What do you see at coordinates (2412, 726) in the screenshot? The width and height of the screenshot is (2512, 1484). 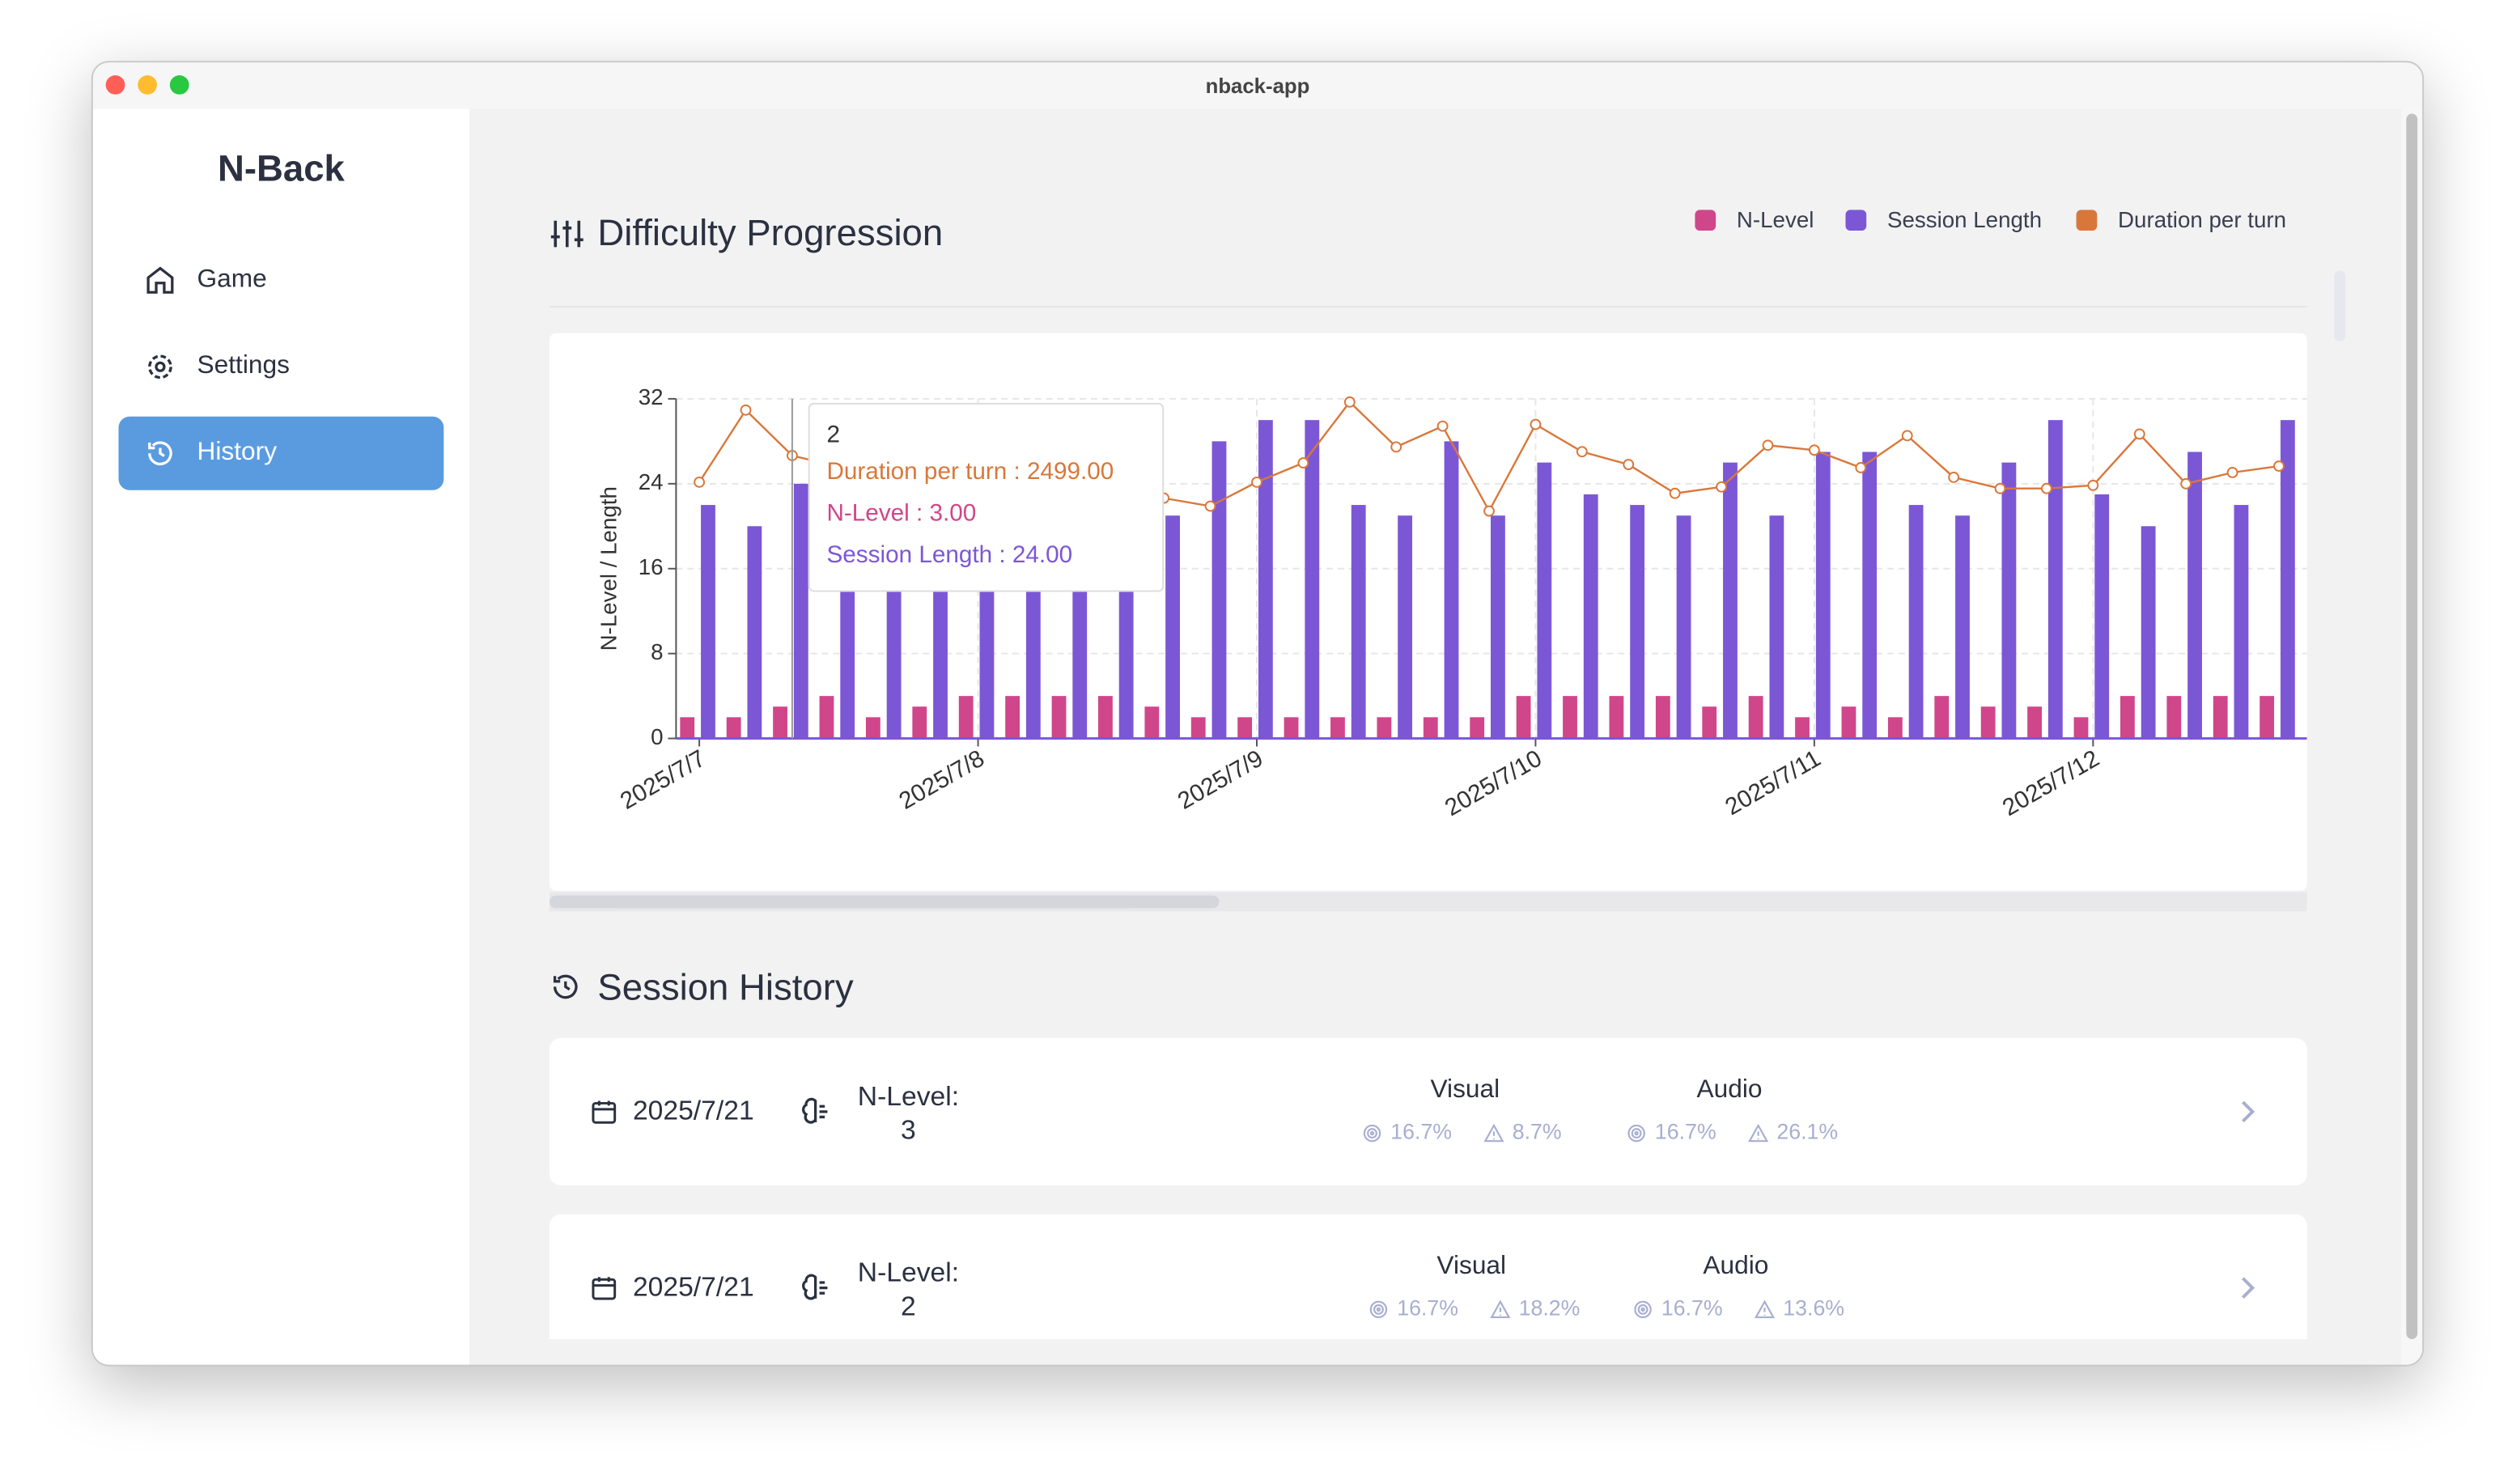 I see `scrollbar-thumb` at bounding box center [2412, 726].